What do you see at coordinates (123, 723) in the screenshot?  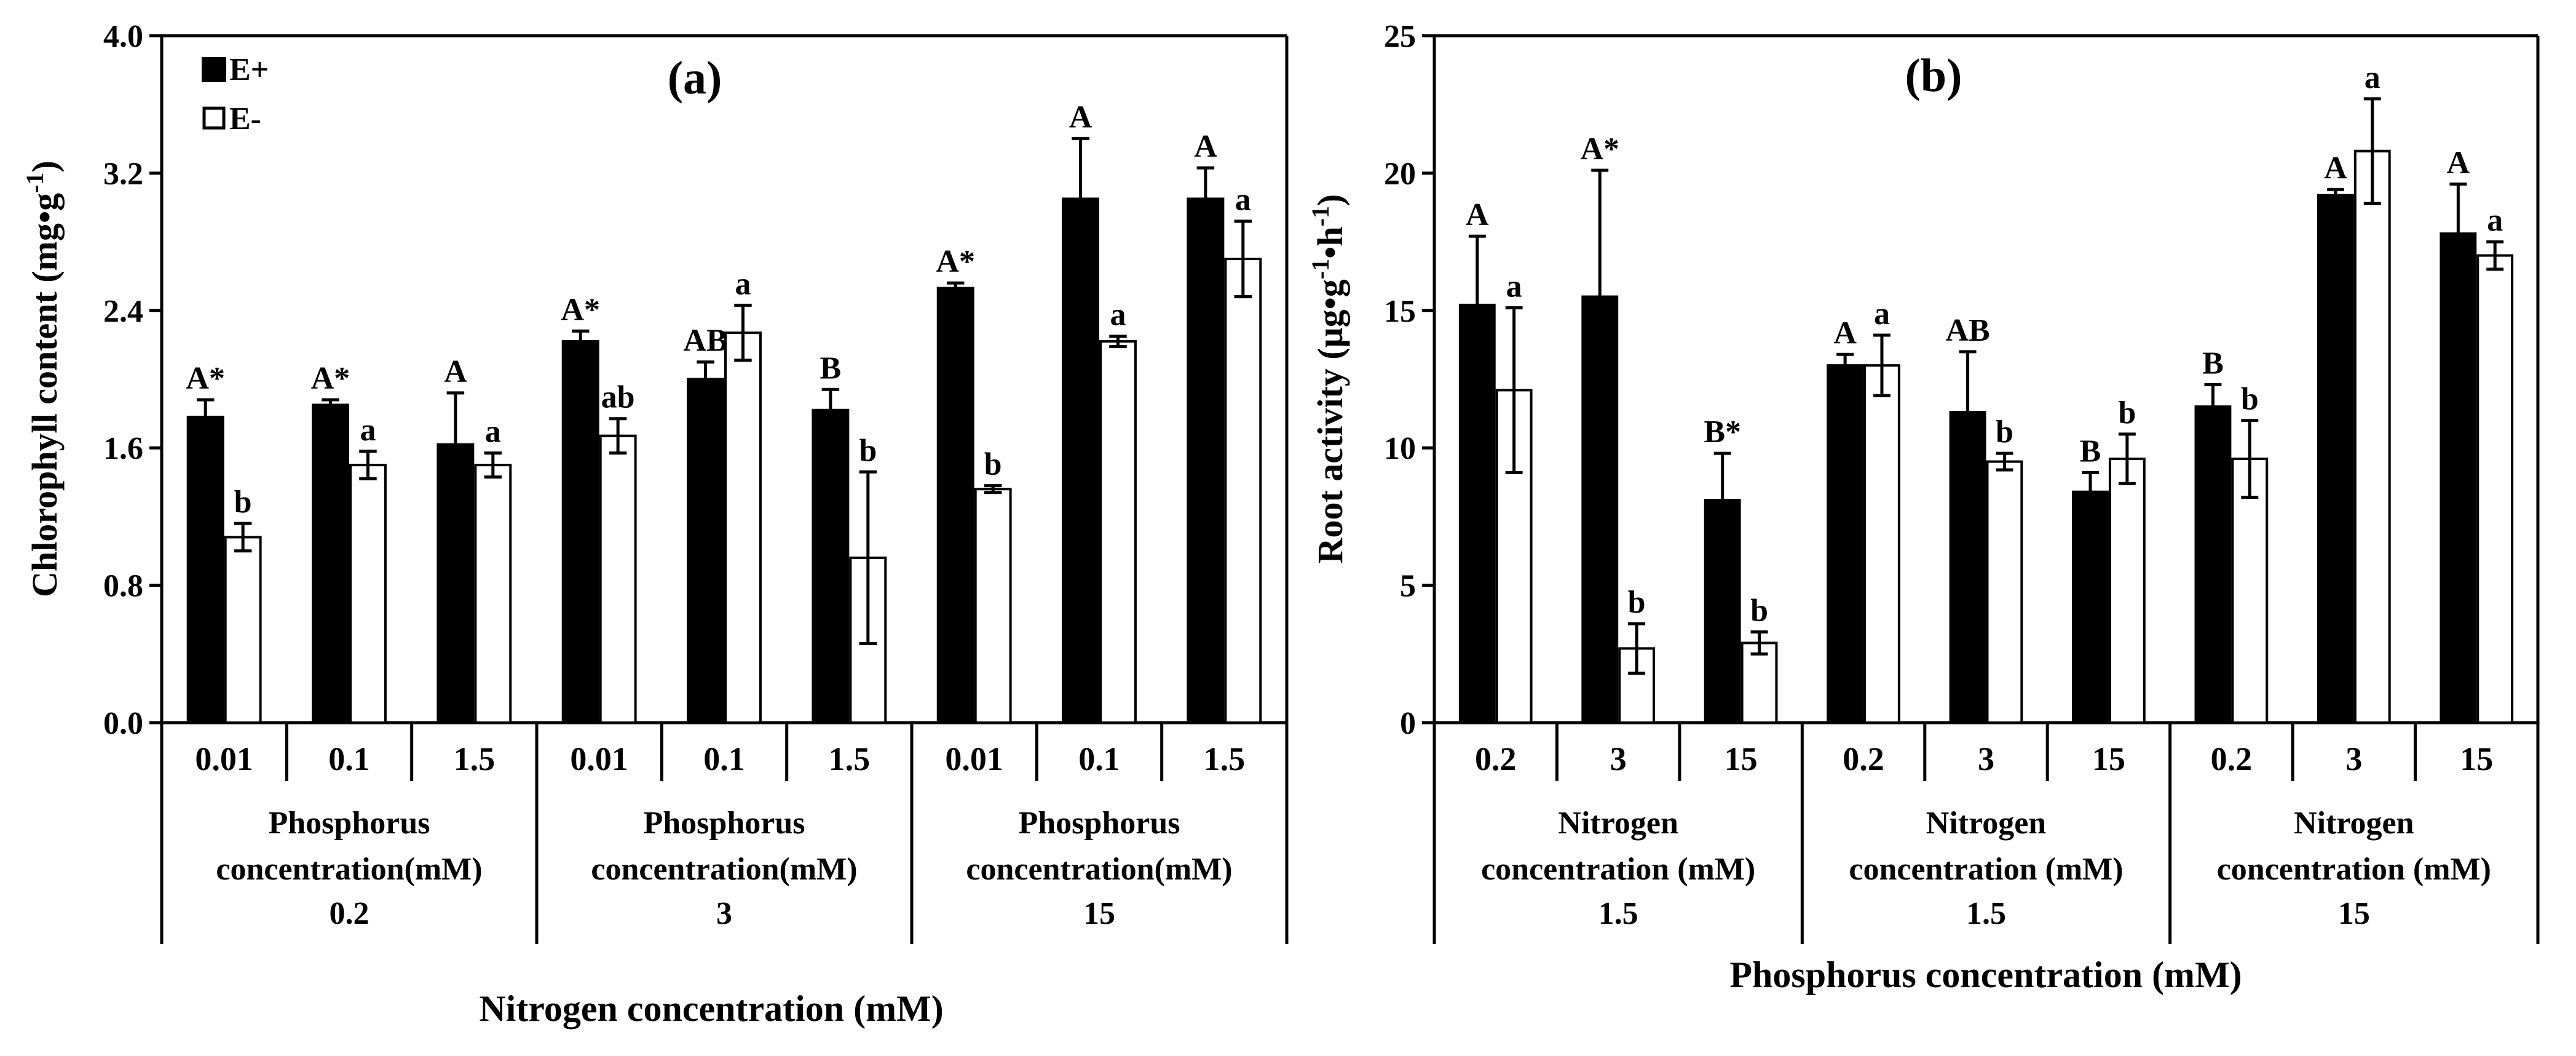 I see `panel-a-y-tick-label: 0.0` at bounding box center [123, 723].